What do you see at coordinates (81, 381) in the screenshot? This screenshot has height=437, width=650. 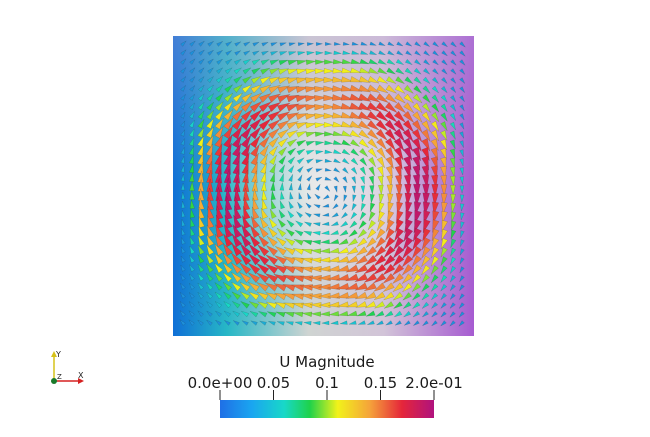 I see `x-axis-arrowhead` at bounding box center [81, 381].